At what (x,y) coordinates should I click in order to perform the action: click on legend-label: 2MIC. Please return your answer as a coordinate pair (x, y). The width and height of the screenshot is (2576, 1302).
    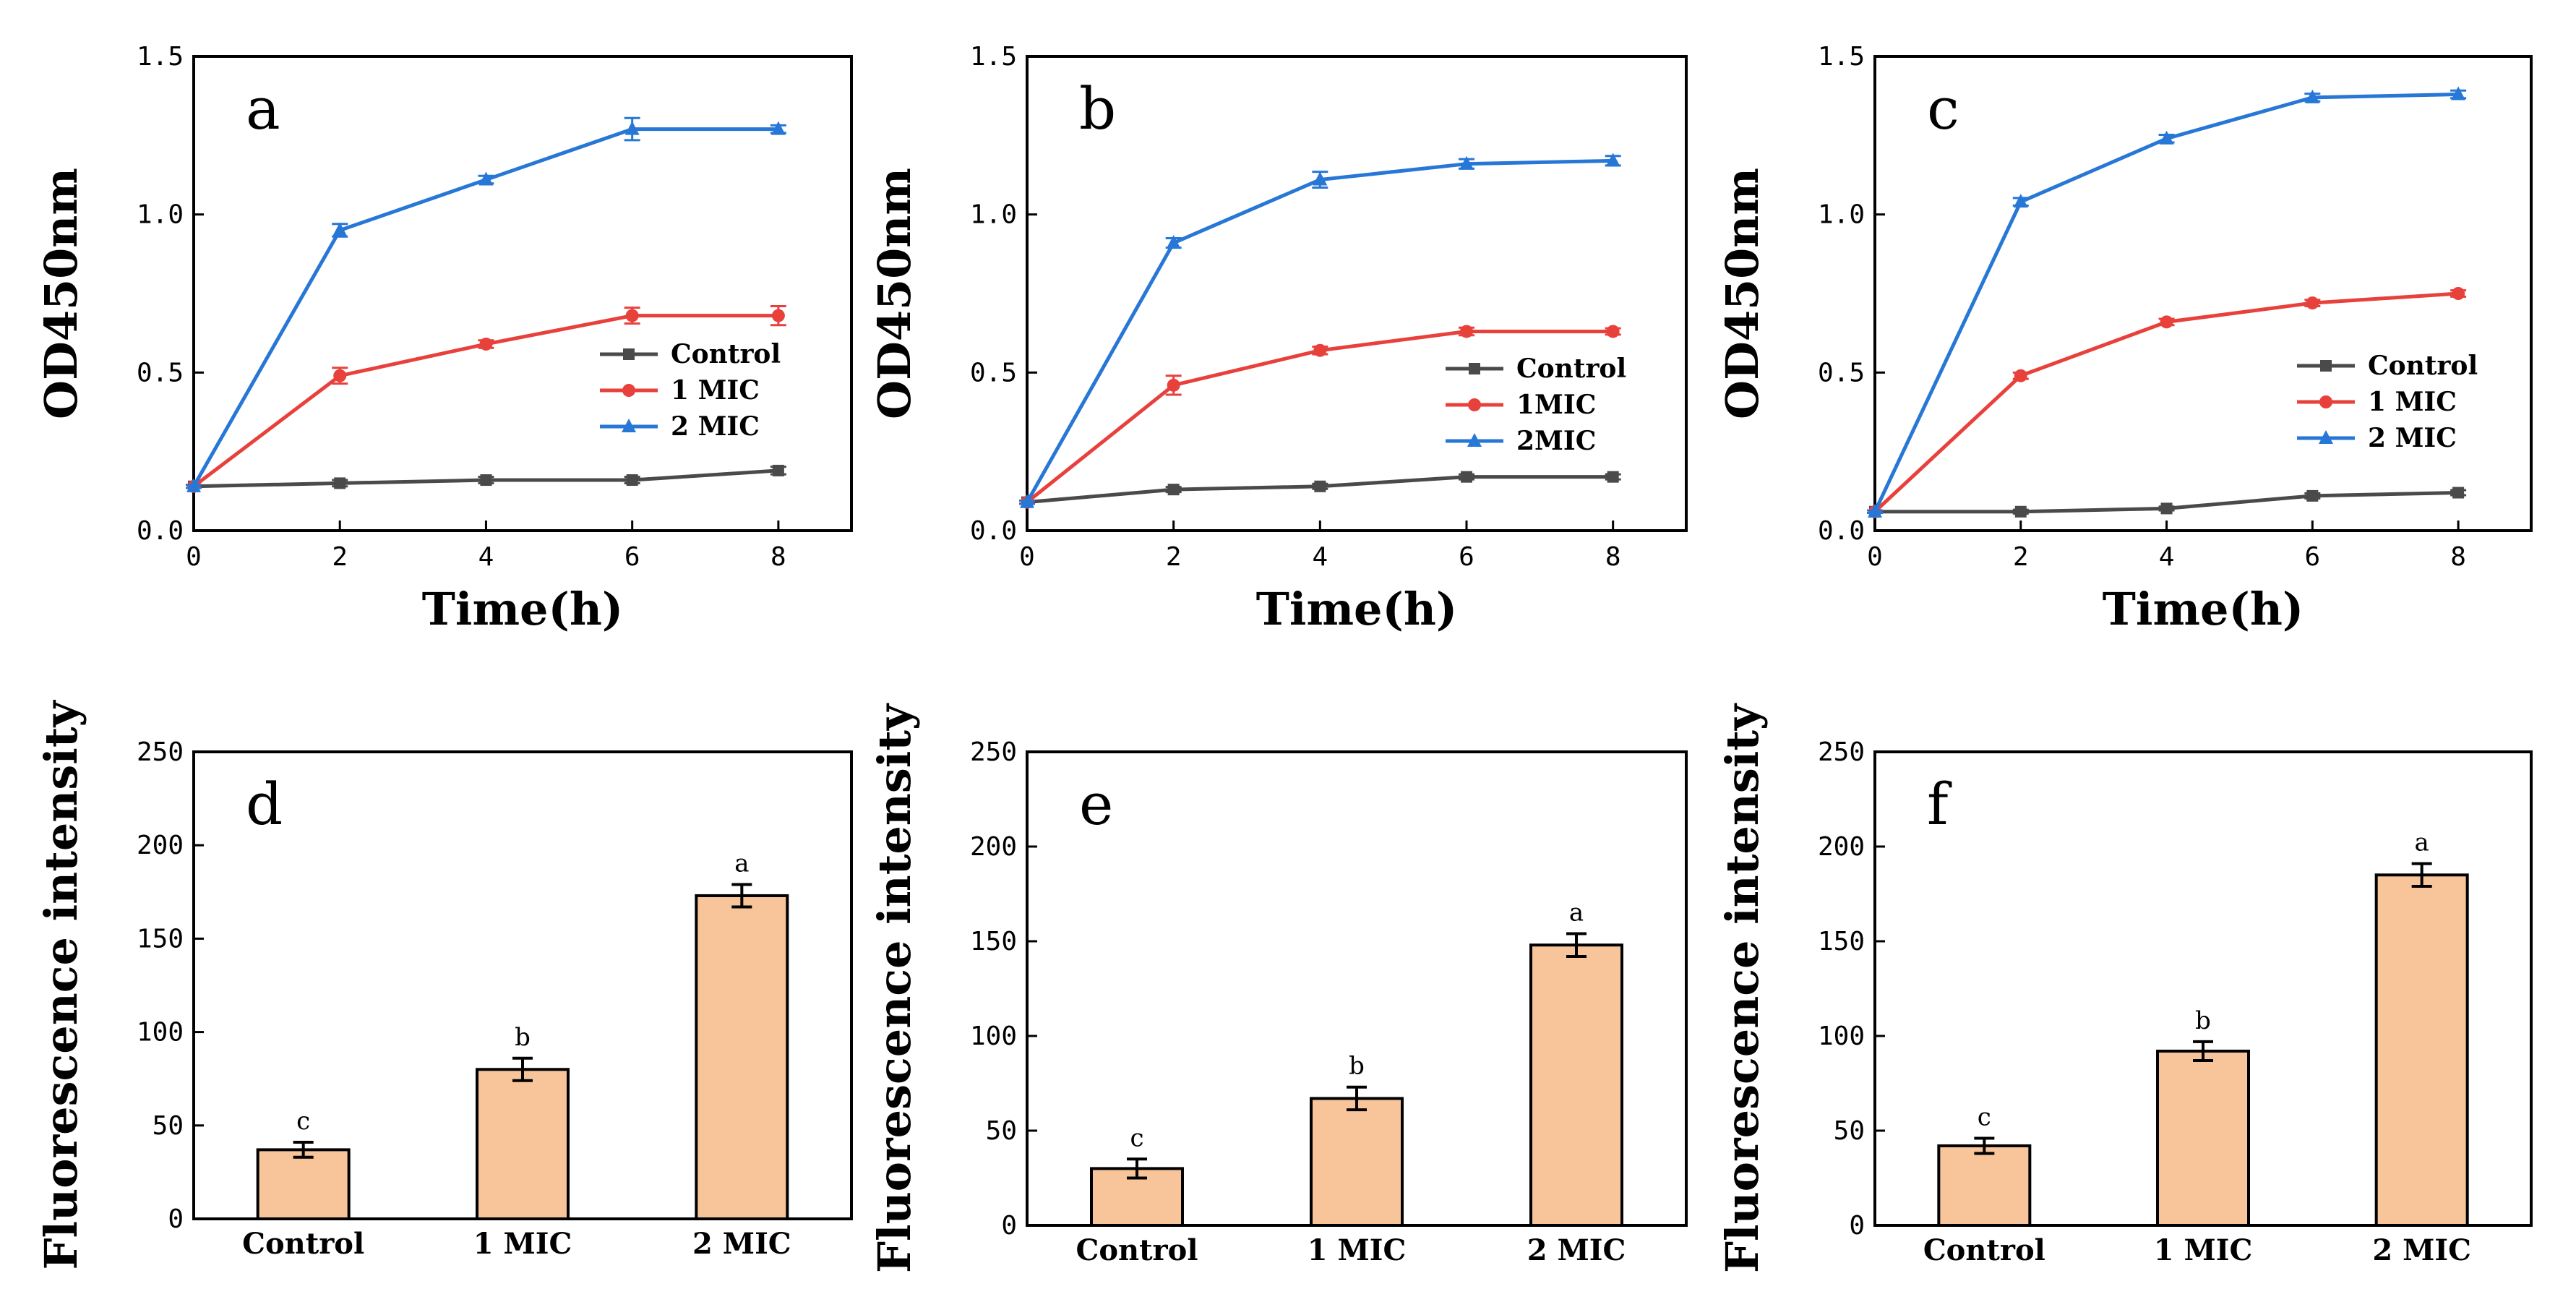
    Looking at the image, I should click on (1556, 441).